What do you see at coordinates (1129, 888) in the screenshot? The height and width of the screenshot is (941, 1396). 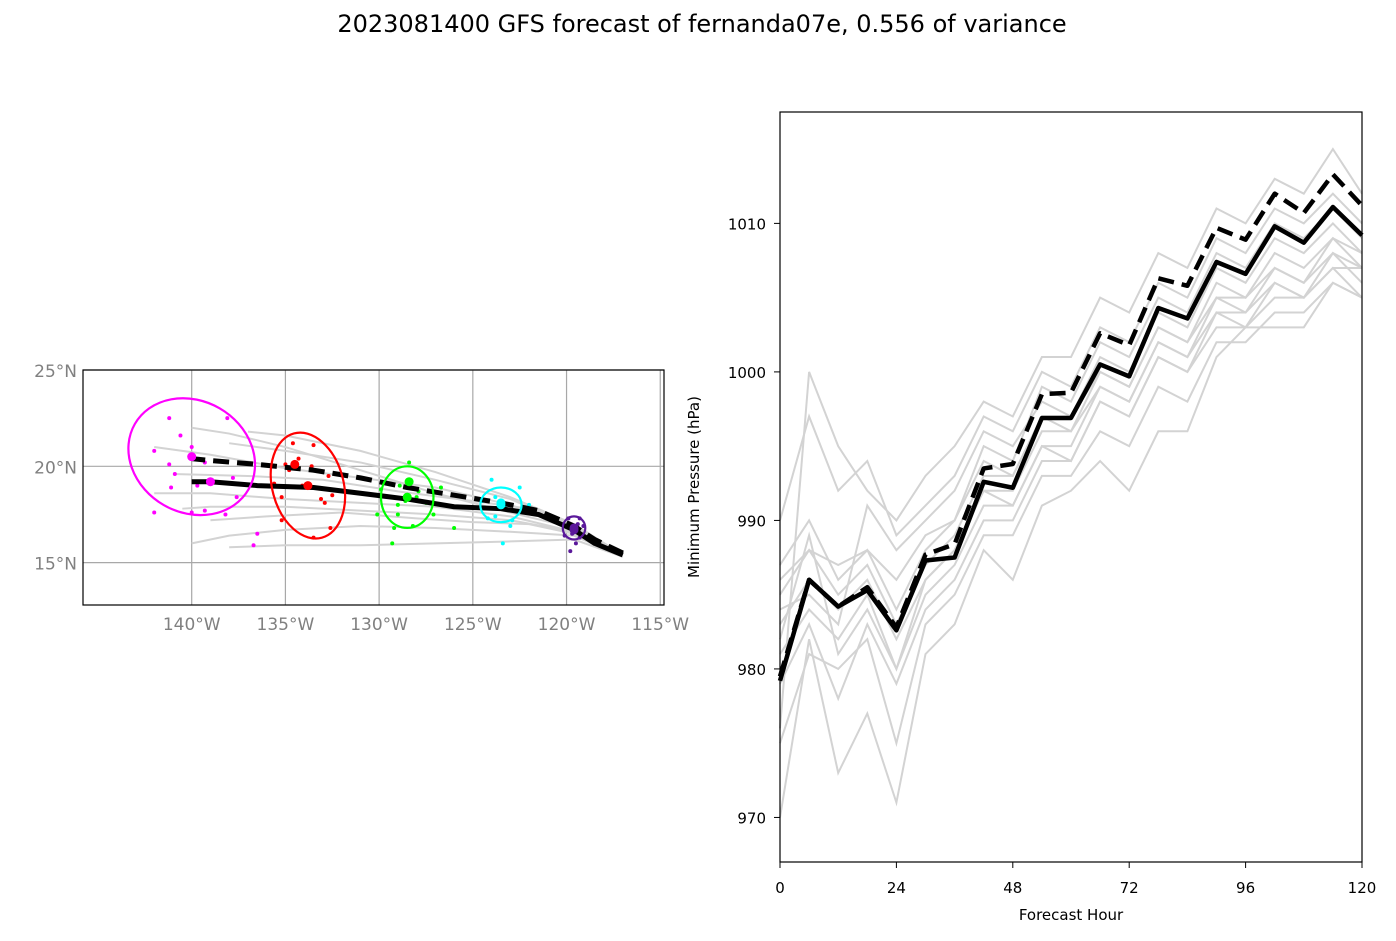 I see `x-tick-label: 72` at bounding box center [1129, 888].